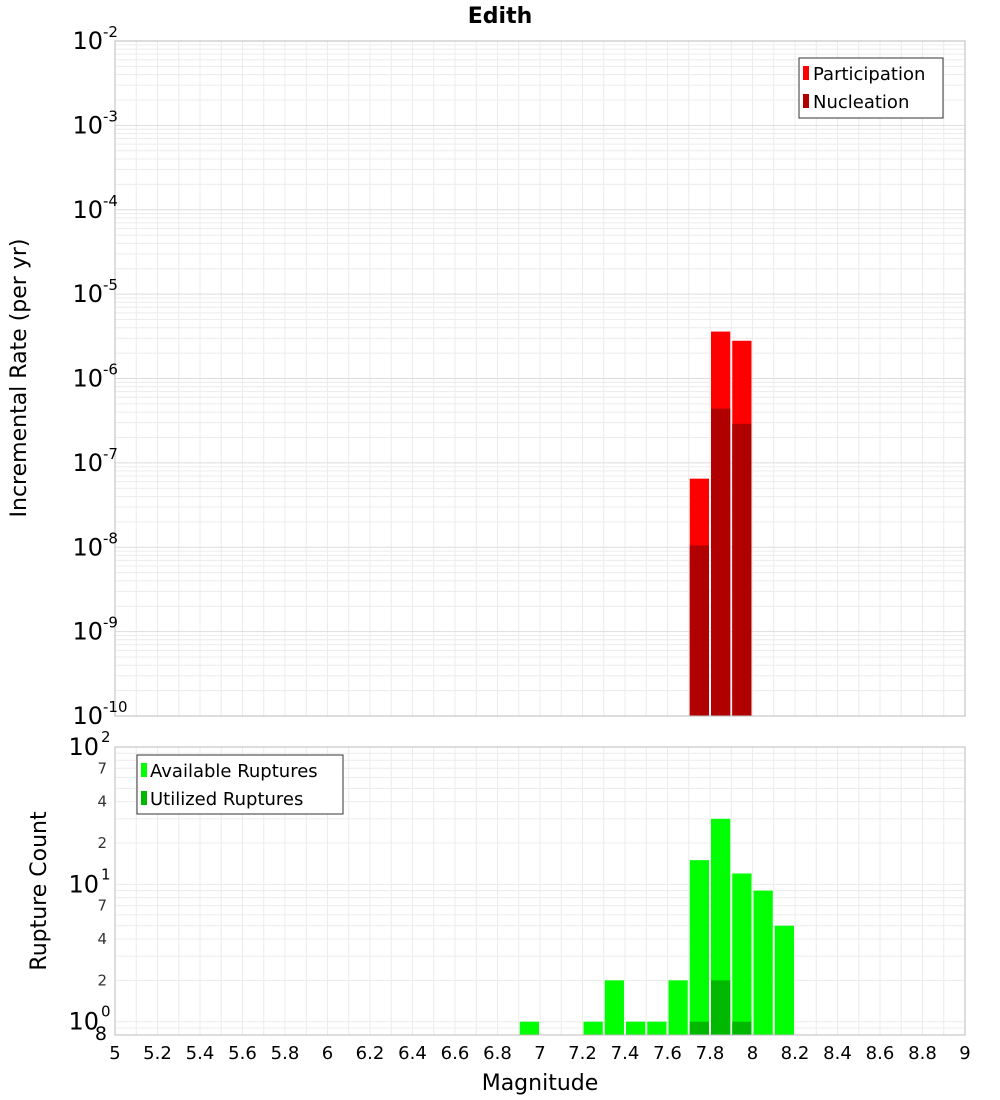 This screenshot has height=1100, width=1000. I want to click on y-tick-label: 10 -6, so click(95, 377).